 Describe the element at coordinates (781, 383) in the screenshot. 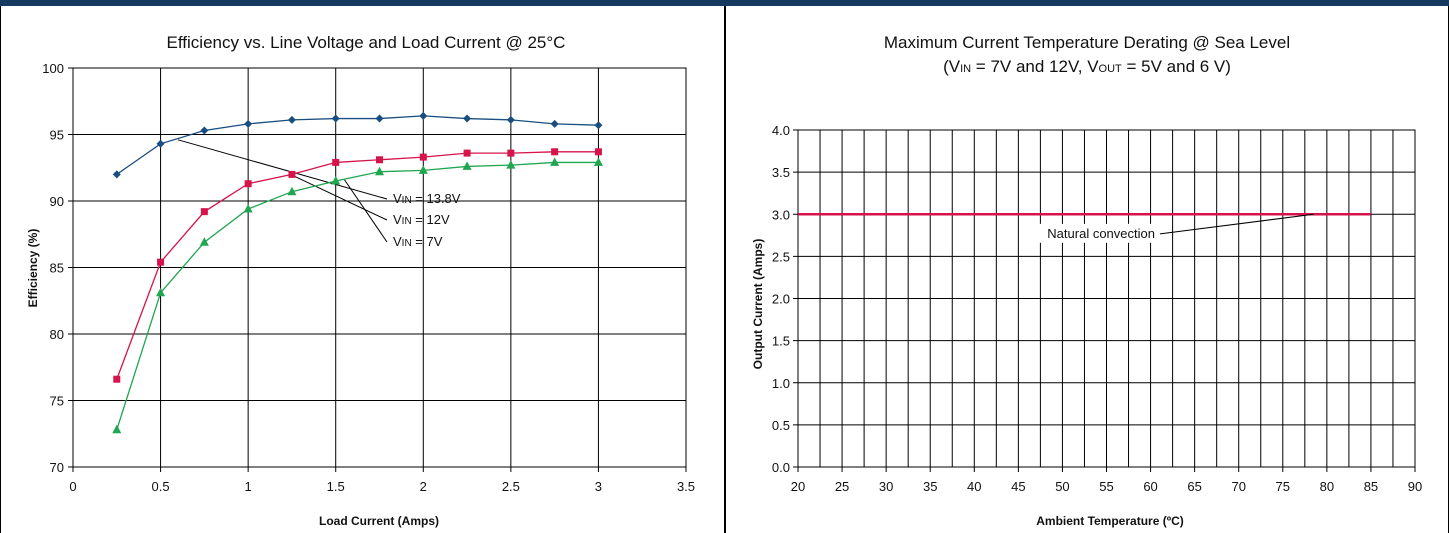

I see `y-tick-label: 1.0` at that location.